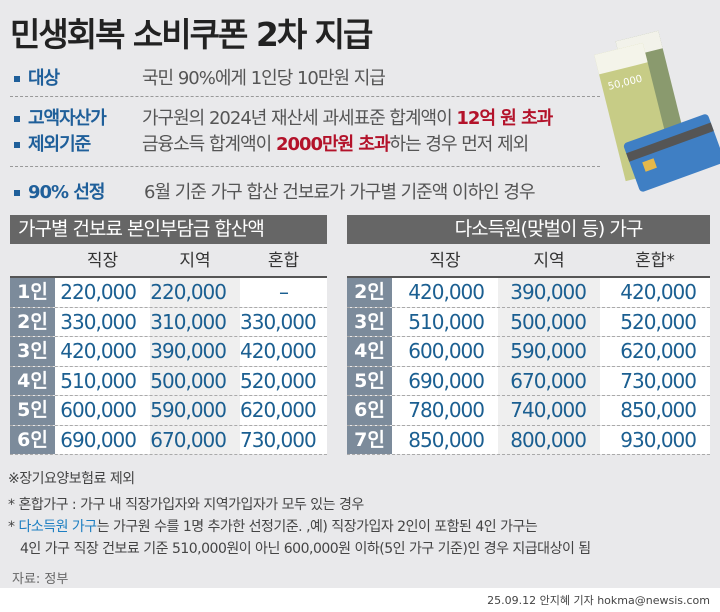  I want to click on table-header: 직장 지역 혼합, so click(168, 261).